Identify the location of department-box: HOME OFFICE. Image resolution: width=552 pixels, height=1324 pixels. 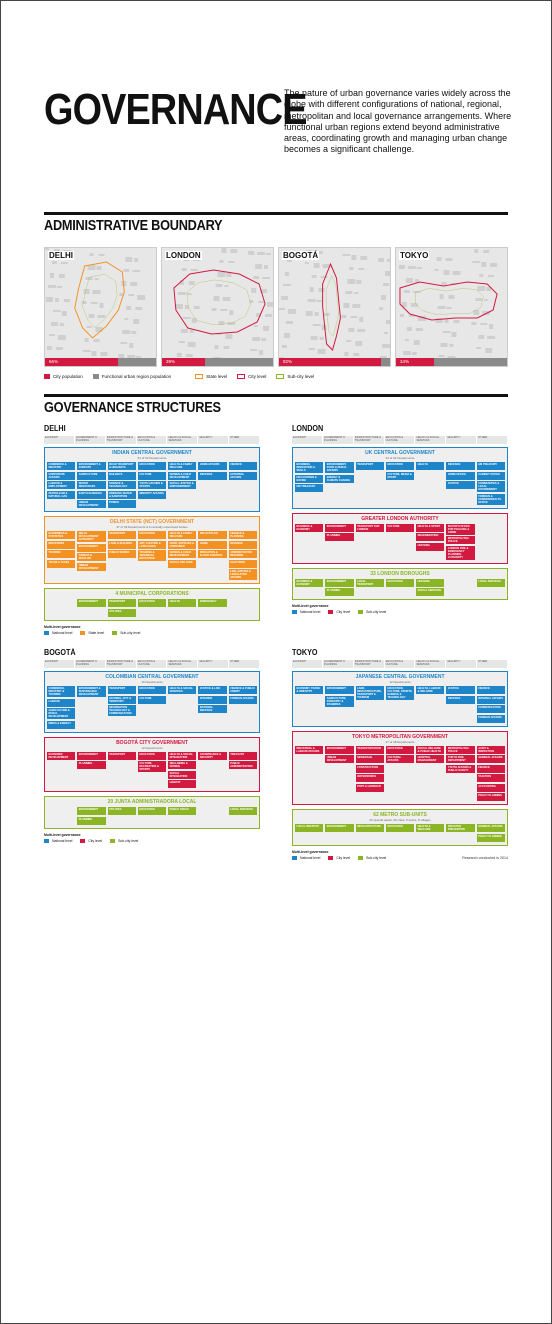
(460, 475).